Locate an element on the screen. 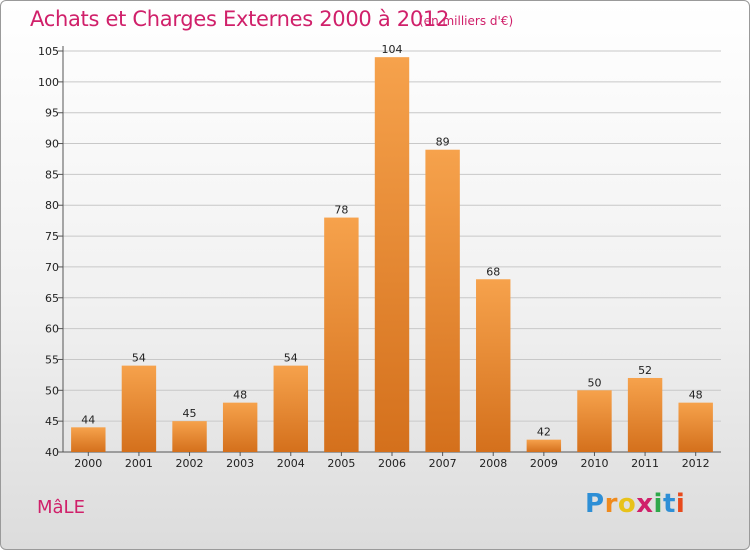 The width and height of the screenshot is (750, 550). logo-letter: o is located at coordinates (627, 504).